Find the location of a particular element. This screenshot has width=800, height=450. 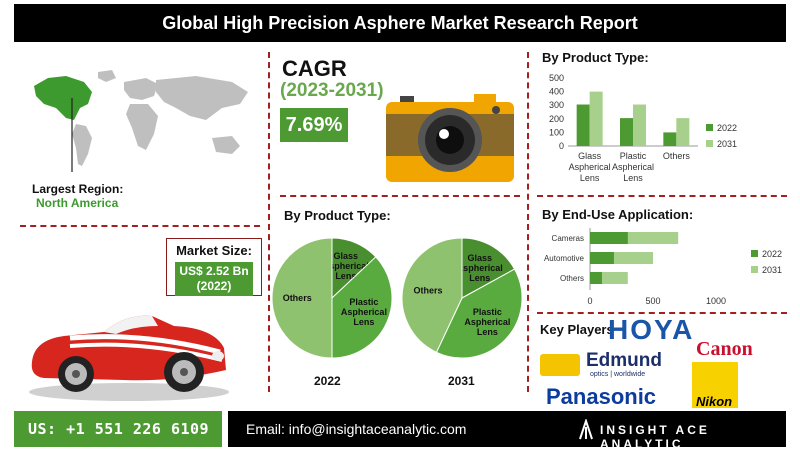

divider-right-h is located at coordinates (662, 196).